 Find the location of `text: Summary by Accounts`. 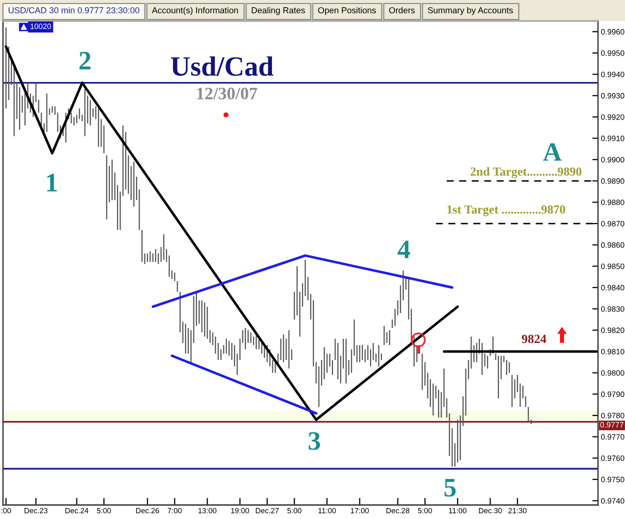

text: Summary by Accounts is located at coordinates (470, 11).